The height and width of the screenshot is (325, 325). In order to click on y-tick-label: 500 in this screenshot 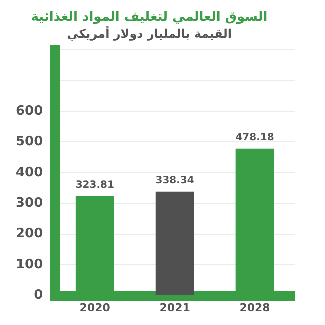, I will do `click(30, 142)`.